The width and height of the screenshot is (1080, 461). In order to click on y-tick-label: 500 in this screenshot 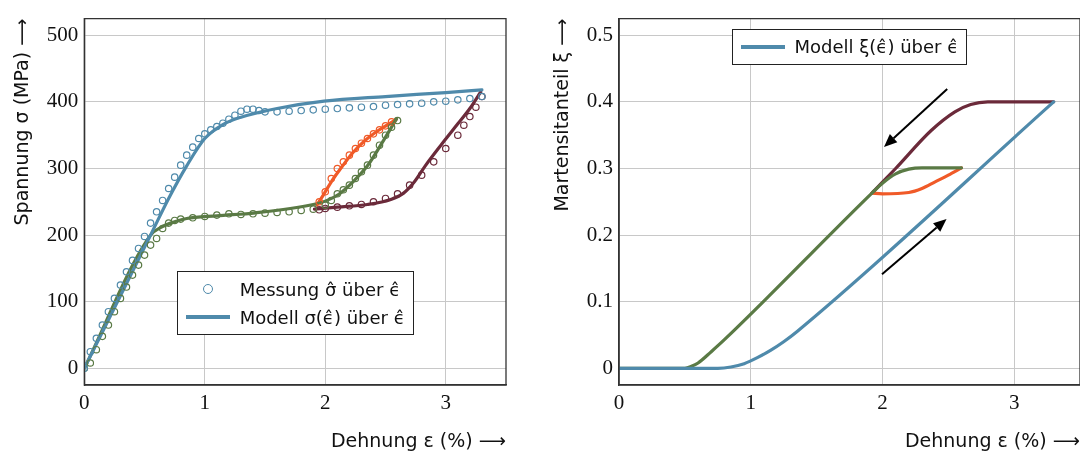, I will do `click(62, 33)`.